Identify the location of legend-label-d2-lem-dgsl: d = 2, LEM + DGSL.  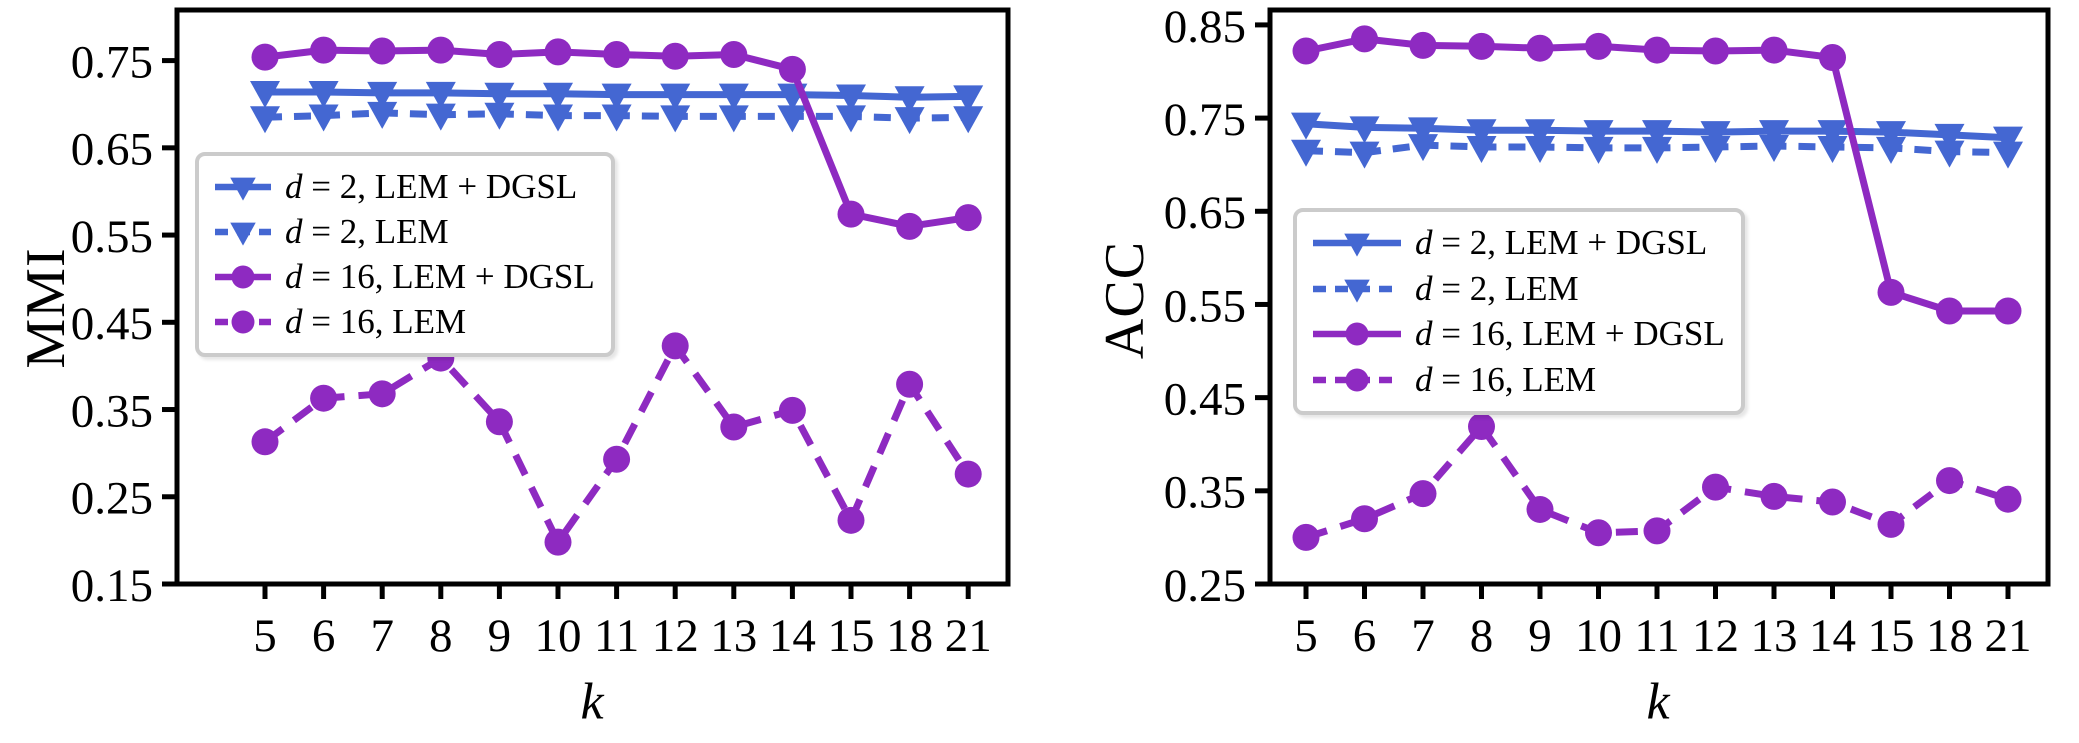
(1561, 243).